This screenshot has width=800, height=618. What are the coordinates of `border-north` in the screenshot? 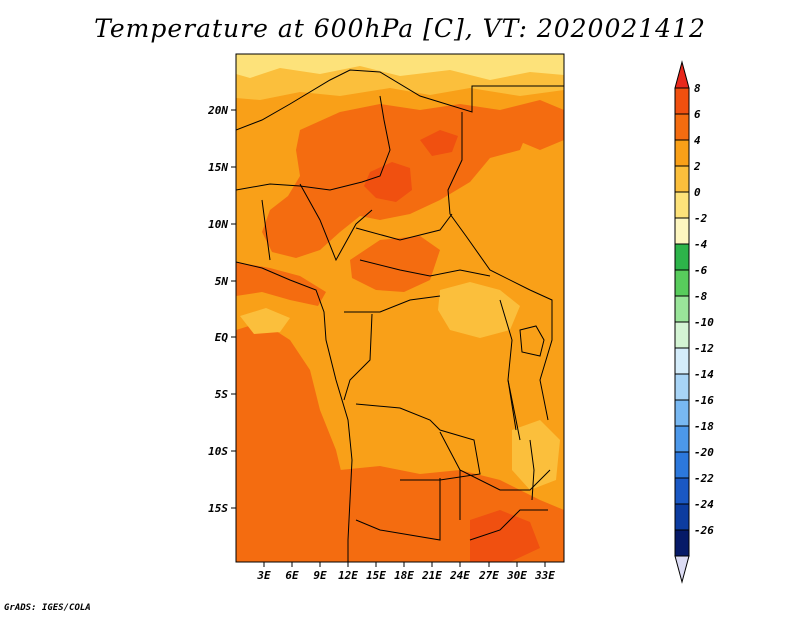 It's located at (400, 100).